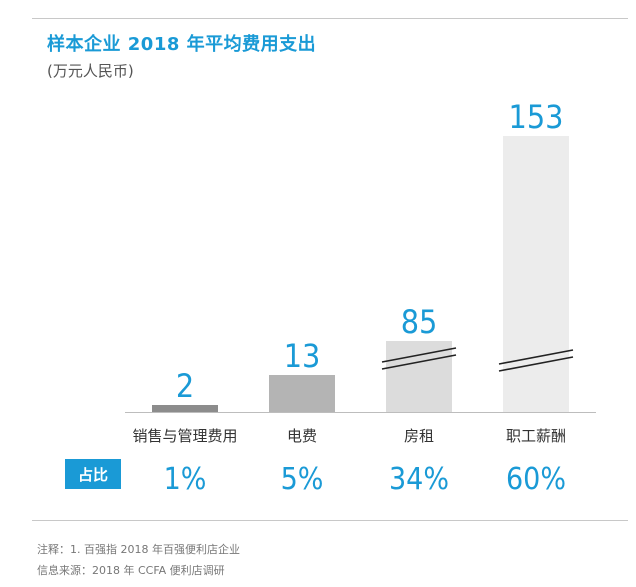  What do you see at coordinates (536, 117) in the screenshot?
I see `bar-value-label: 153` at bounding box center [536, 117].